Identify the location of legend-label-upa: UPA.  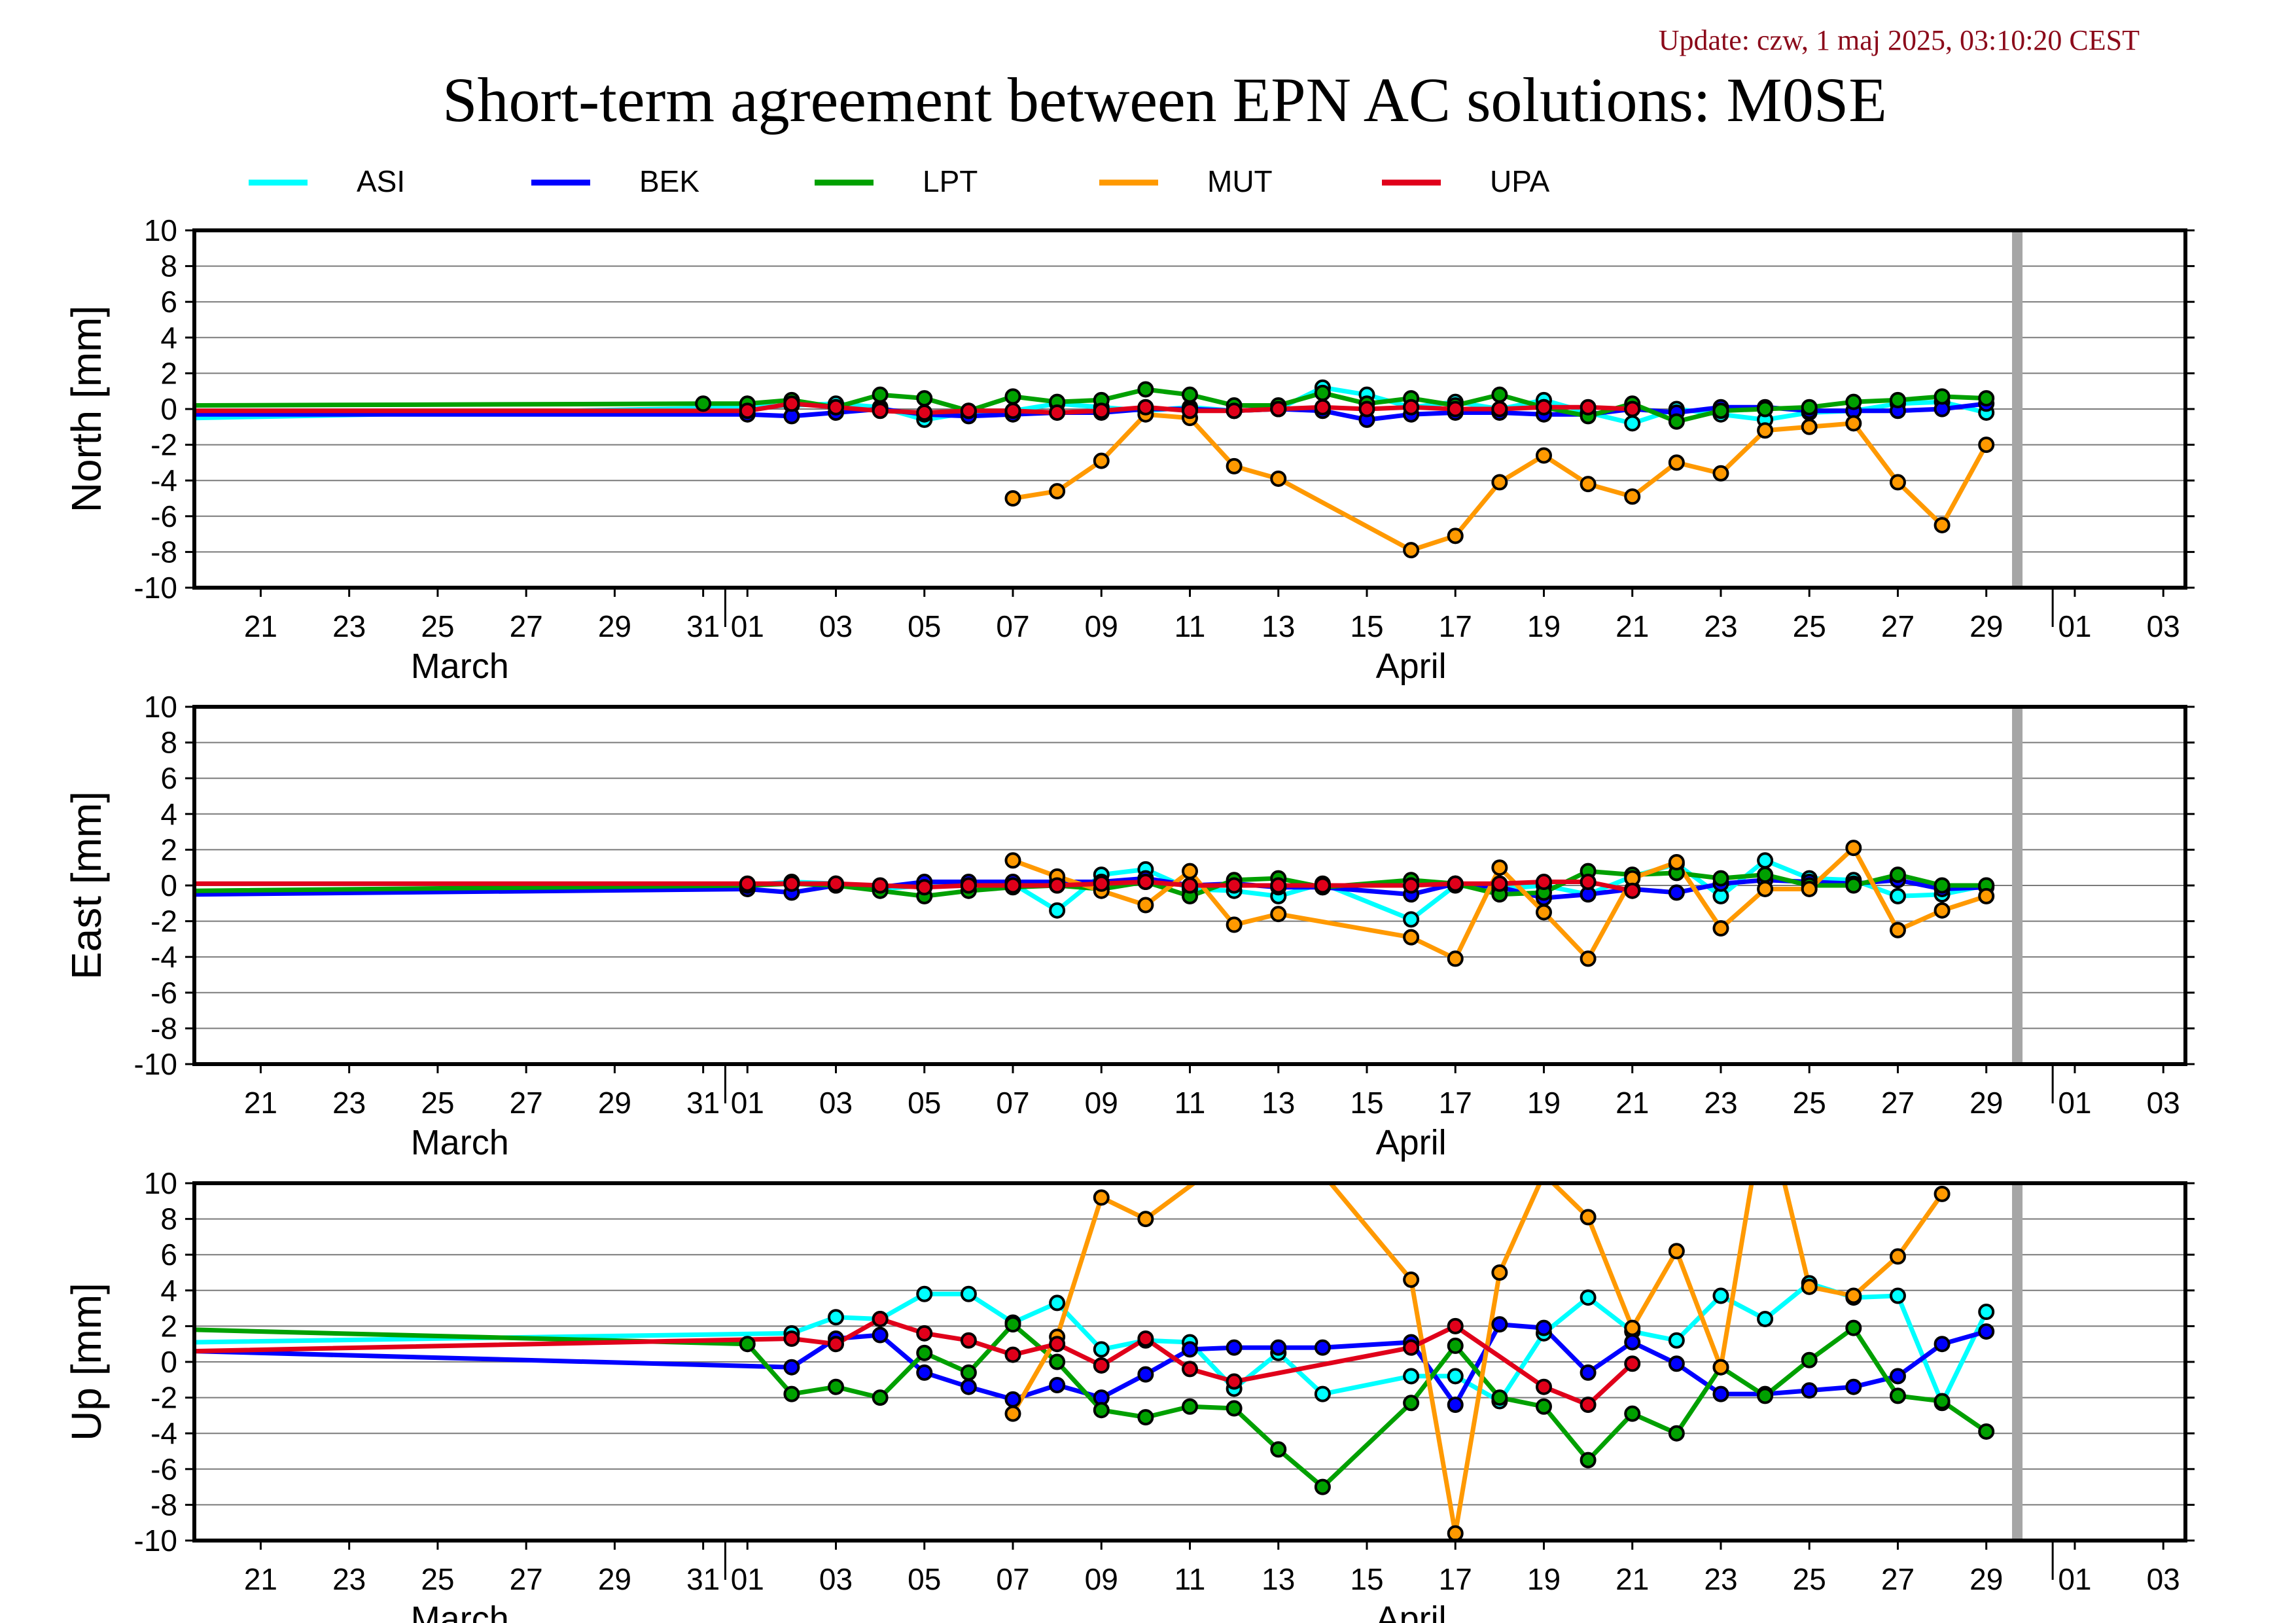
(1520, 181).